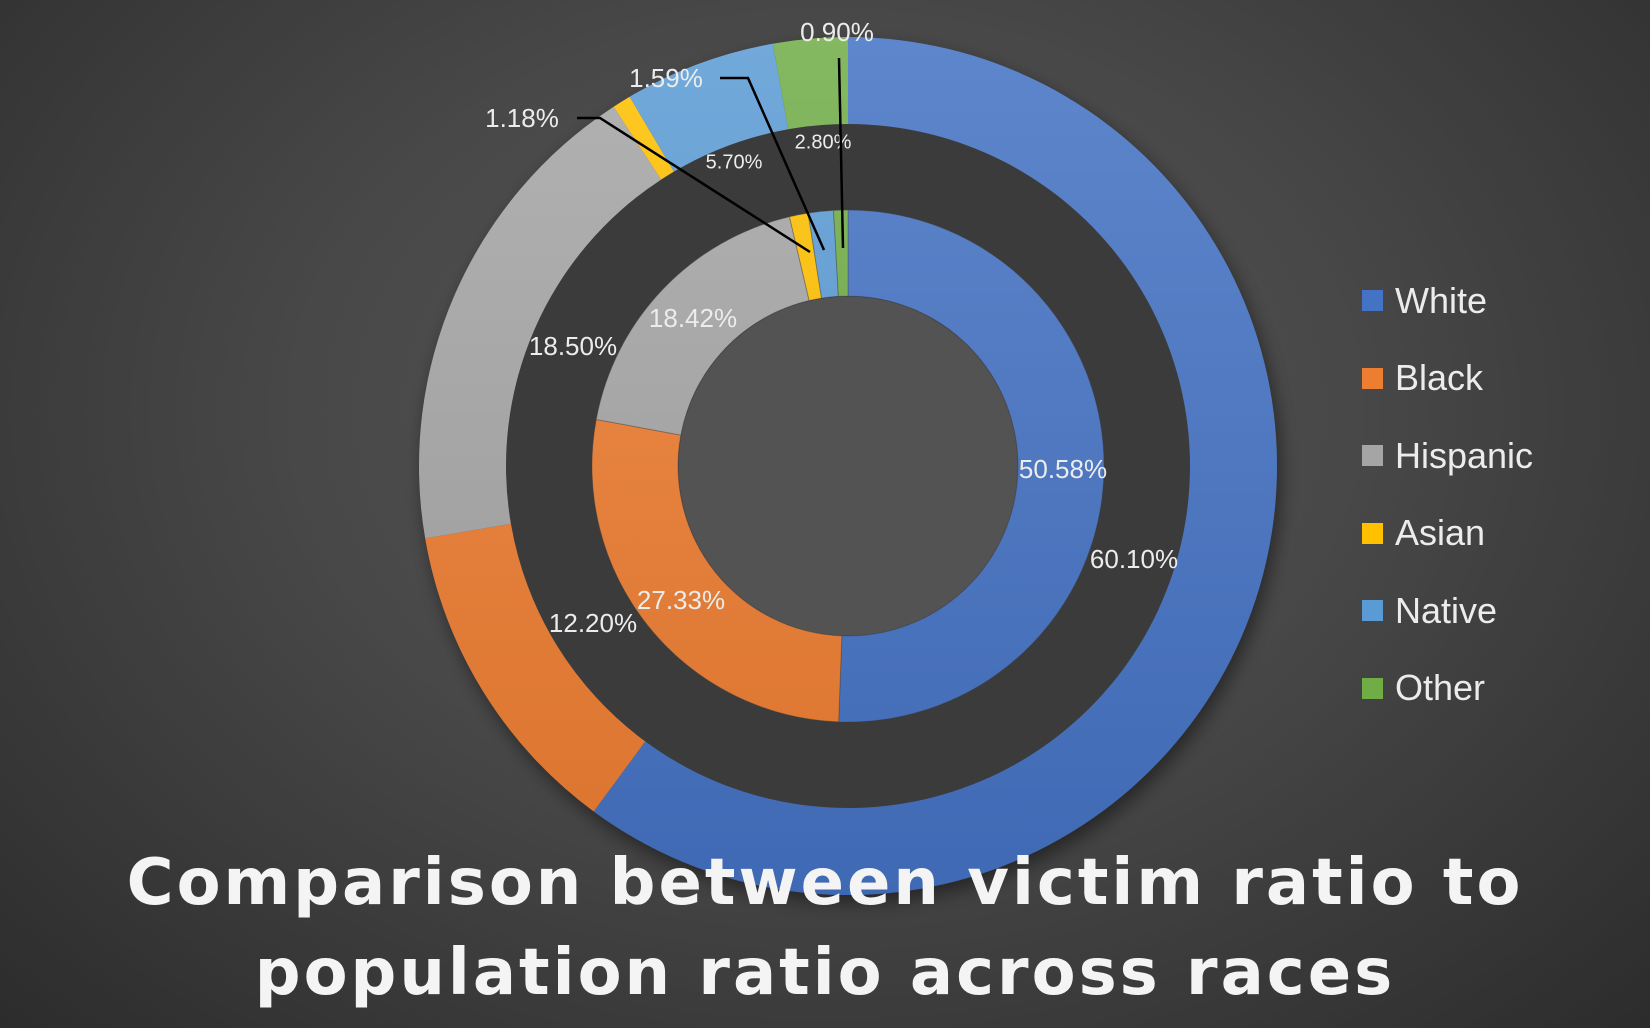 The height and width of the screenshot is (1028, 1650). What do you see at coordinates (1440, 533) in the screenshot?
I see `legend-label-asian: Asian` at bounding box center [1440, 533].